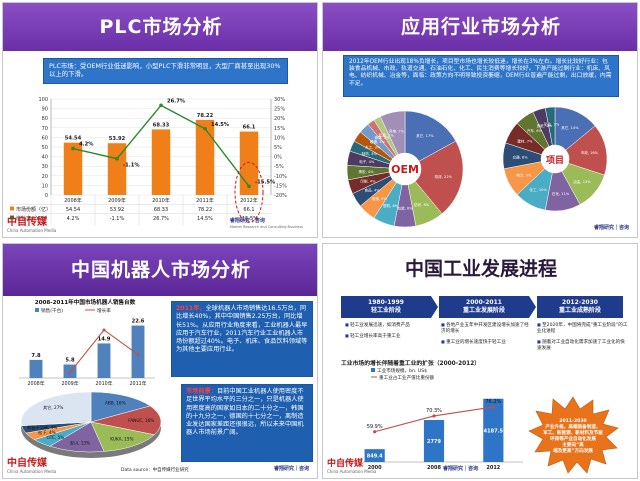 The width and height of the screenshot is (640, 481). I want to click on phase-1-items: 轻工业发展迅速，如消费产品 轻工业增长率高于重工业, so click(388, 333).